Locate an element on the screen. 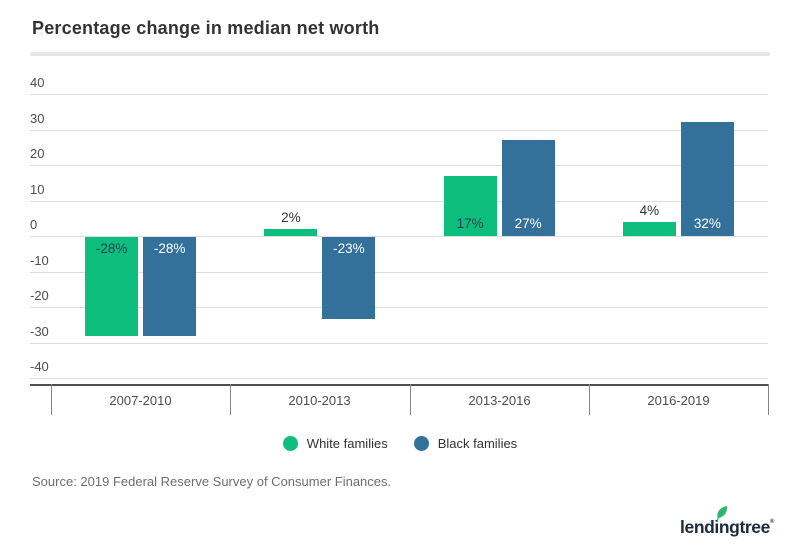  bar-white-families-2010-2013 is located at coordinates (291, 232).